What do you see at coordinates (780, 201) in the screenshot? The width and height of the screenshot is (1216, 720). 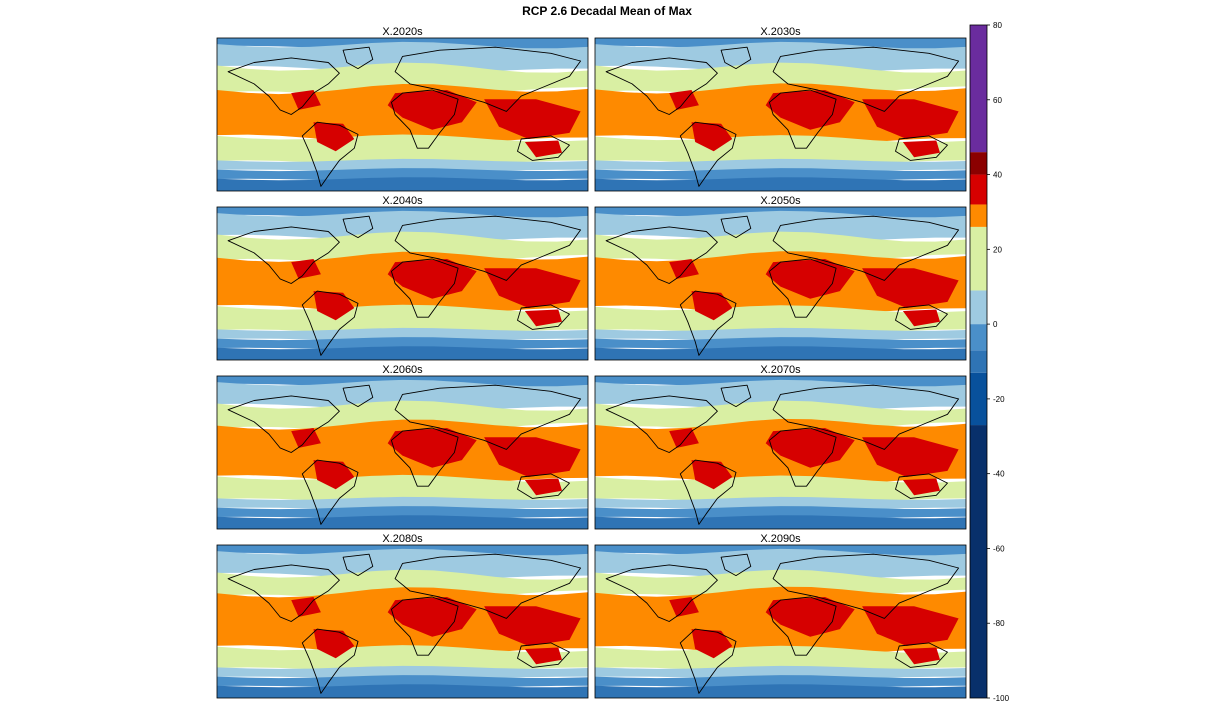 I see `panel-title: X.2050s` at bounding box center [780, 201].